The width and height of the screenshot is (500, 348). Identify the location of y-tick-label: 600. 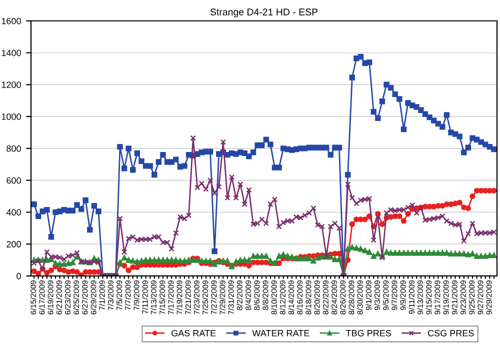
(13, 180).